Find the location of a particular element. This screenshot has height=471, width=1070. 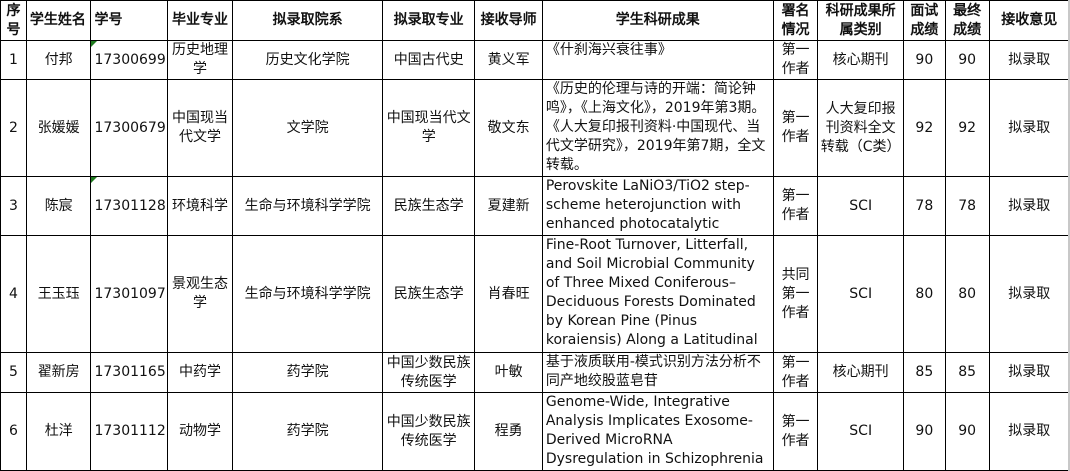

cell-undergrad-major: 中药学 is located at coordinates (200, 372).